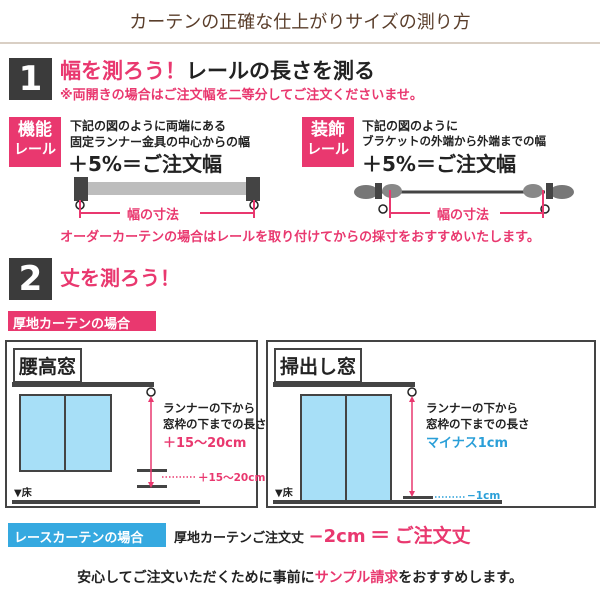  I want to click on page-title: カーテンの正確な仕上がりサイズの測り方, so click(300, 22).